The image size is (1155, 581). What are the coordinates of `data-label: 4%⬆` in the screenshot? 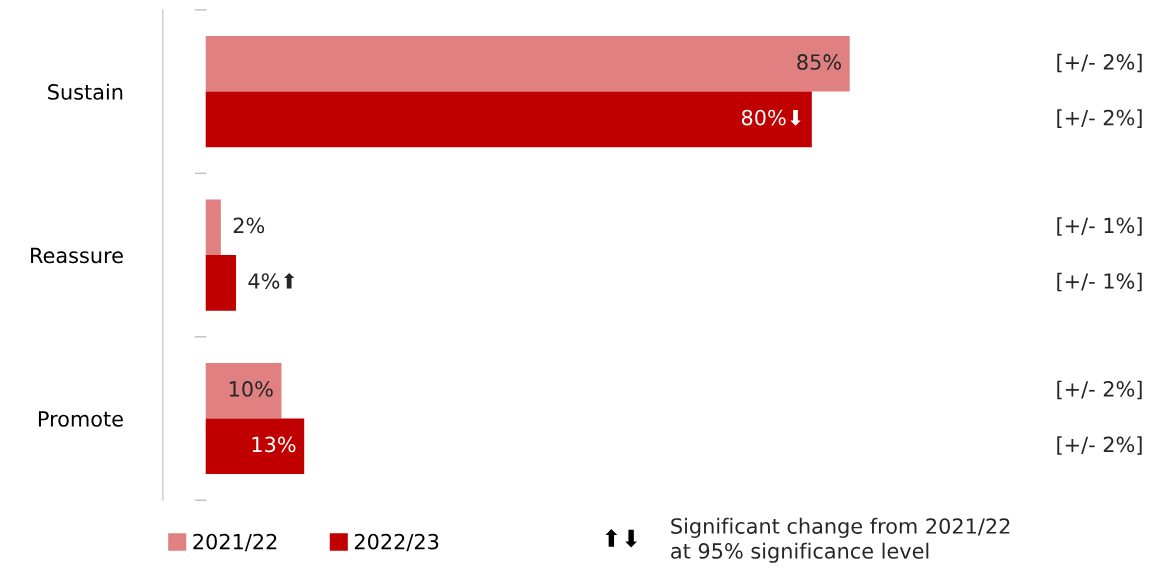 It's located at (271, 280).